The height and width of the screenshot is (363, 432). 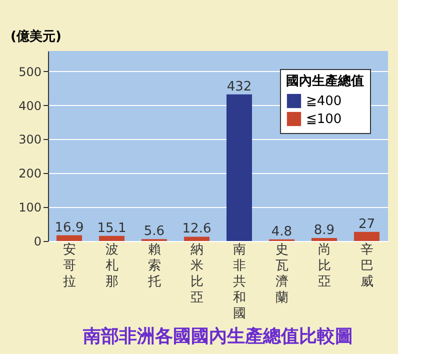 What do you see at coordinates (324, 119) in the screenshot?
I see `legend-label: ≦100` at bounding box center [324, 119].